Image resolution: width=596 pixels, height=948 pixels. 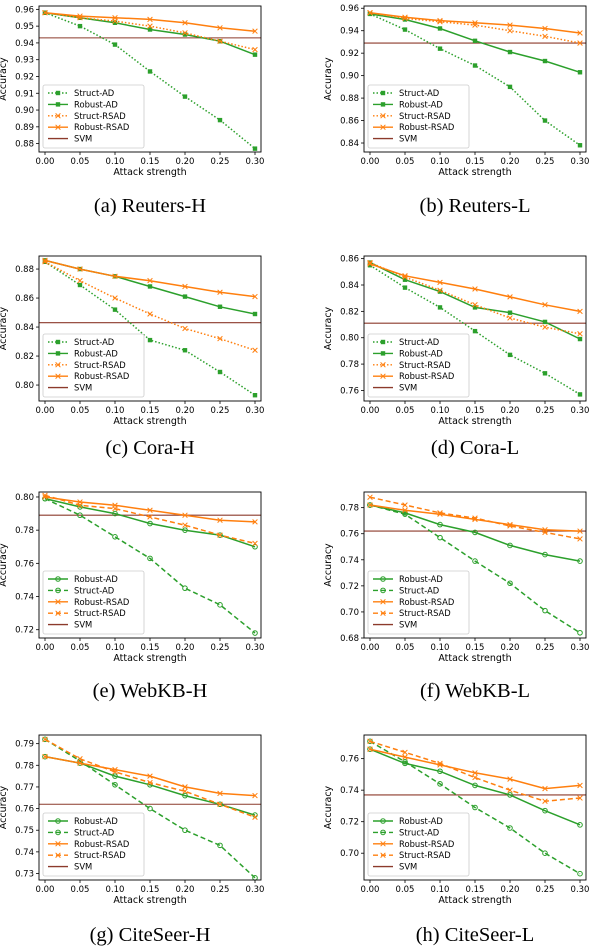 What do you see at coordinates (425, 116) in the screenshot?
I see `legend-entry: Struct-RSAD` at bounding box center [425, 116].